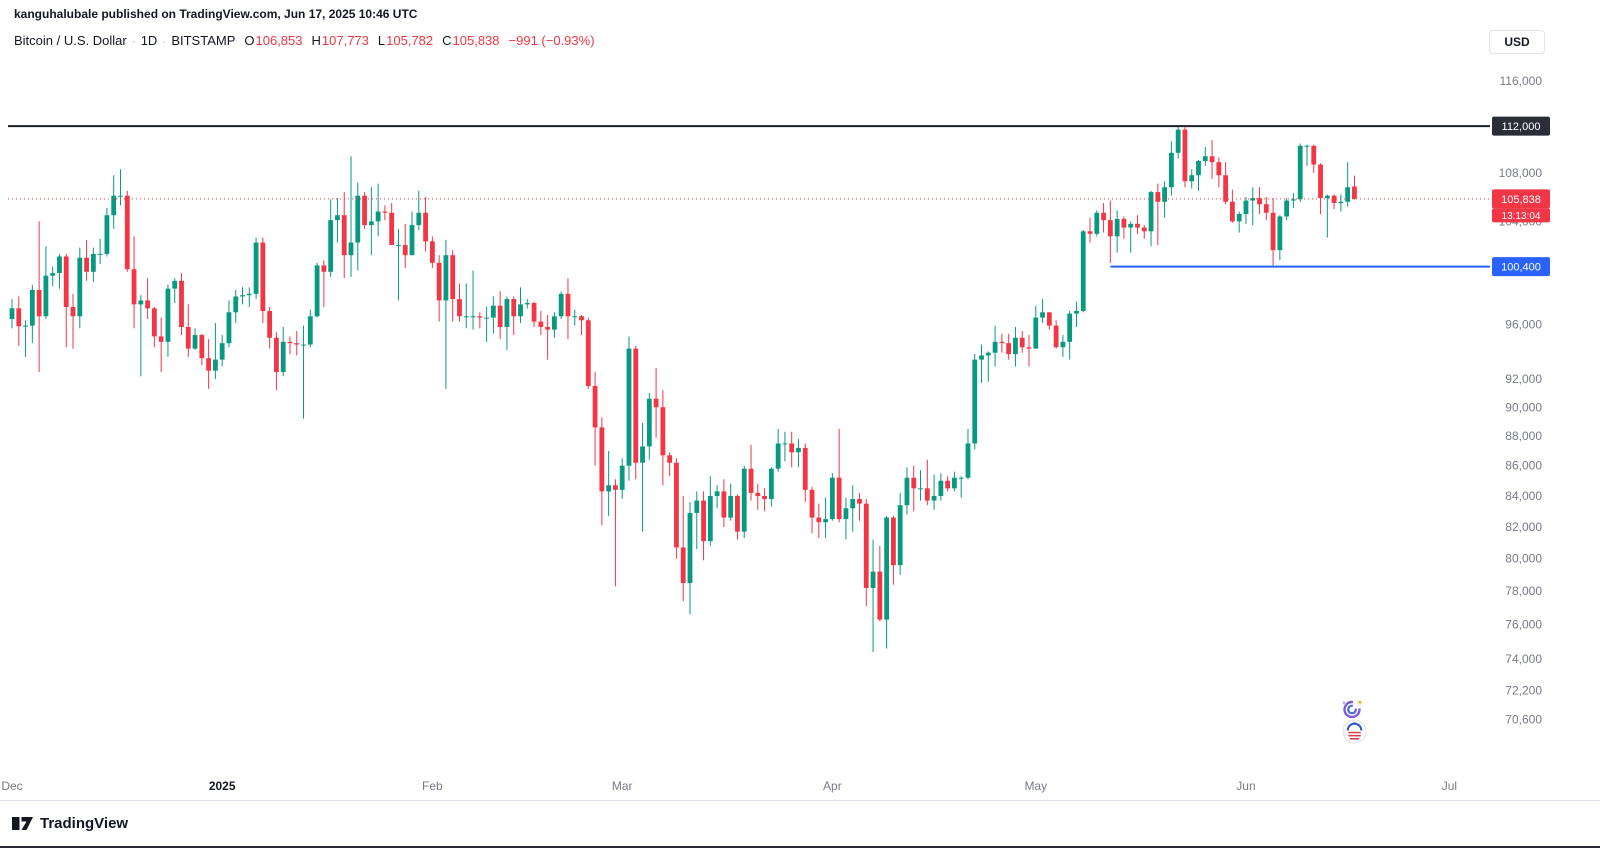  I want to click on svg-text: 82,000, so click(1523, 527).